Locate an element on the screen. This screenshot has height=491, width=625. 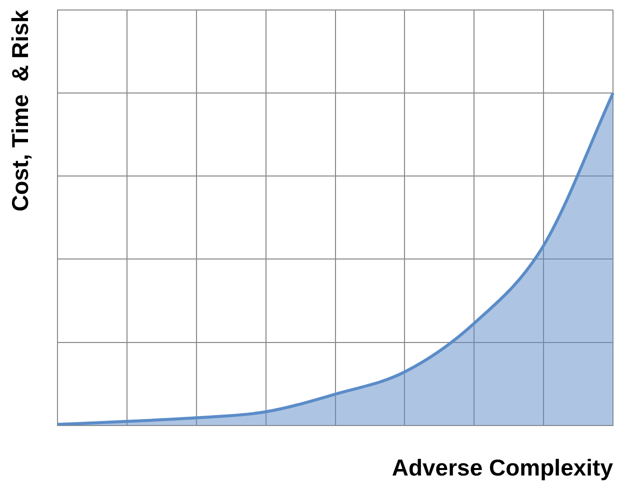
x-axis-title: Adverse Complexity is located at coordinates (503, 467).